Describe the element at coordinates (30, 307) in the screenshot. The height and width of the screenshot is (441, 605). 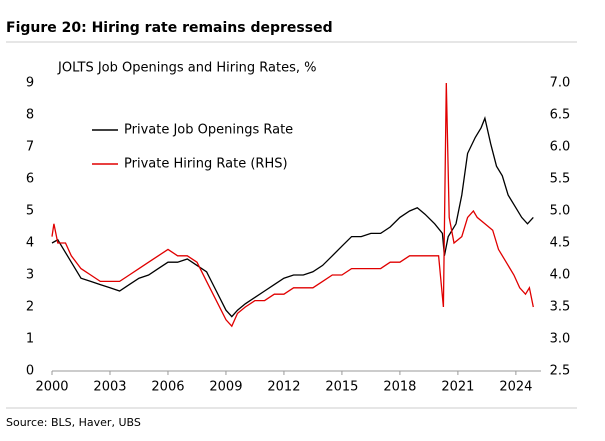
I see `y-tick-label: 2` at that location.